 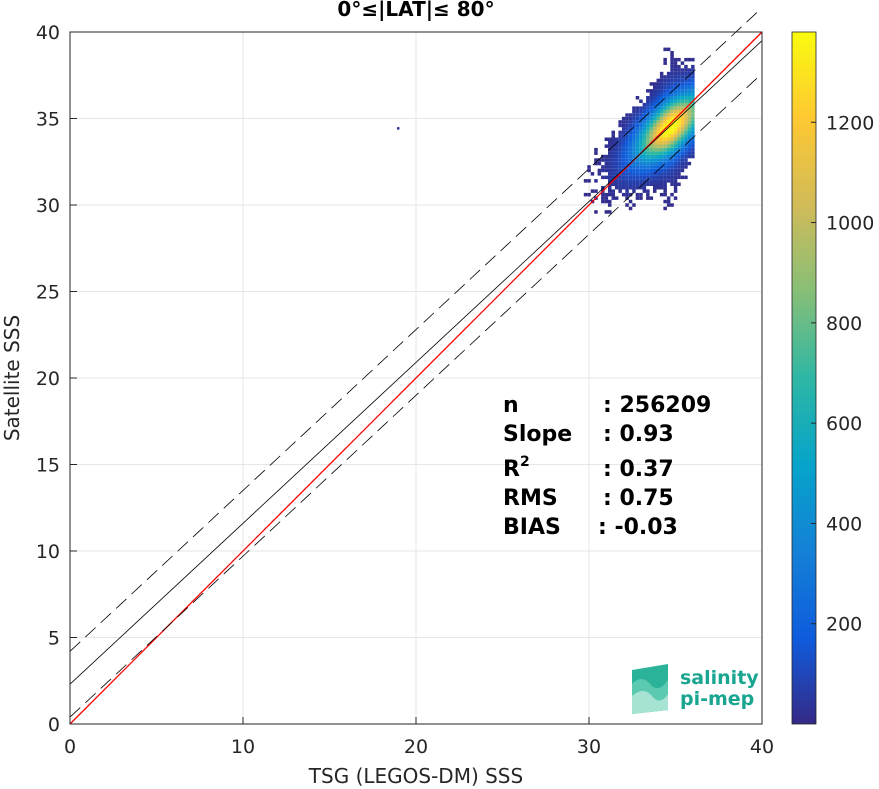 I want to click on y-tick-label: 25, so click(x=48, y=293).